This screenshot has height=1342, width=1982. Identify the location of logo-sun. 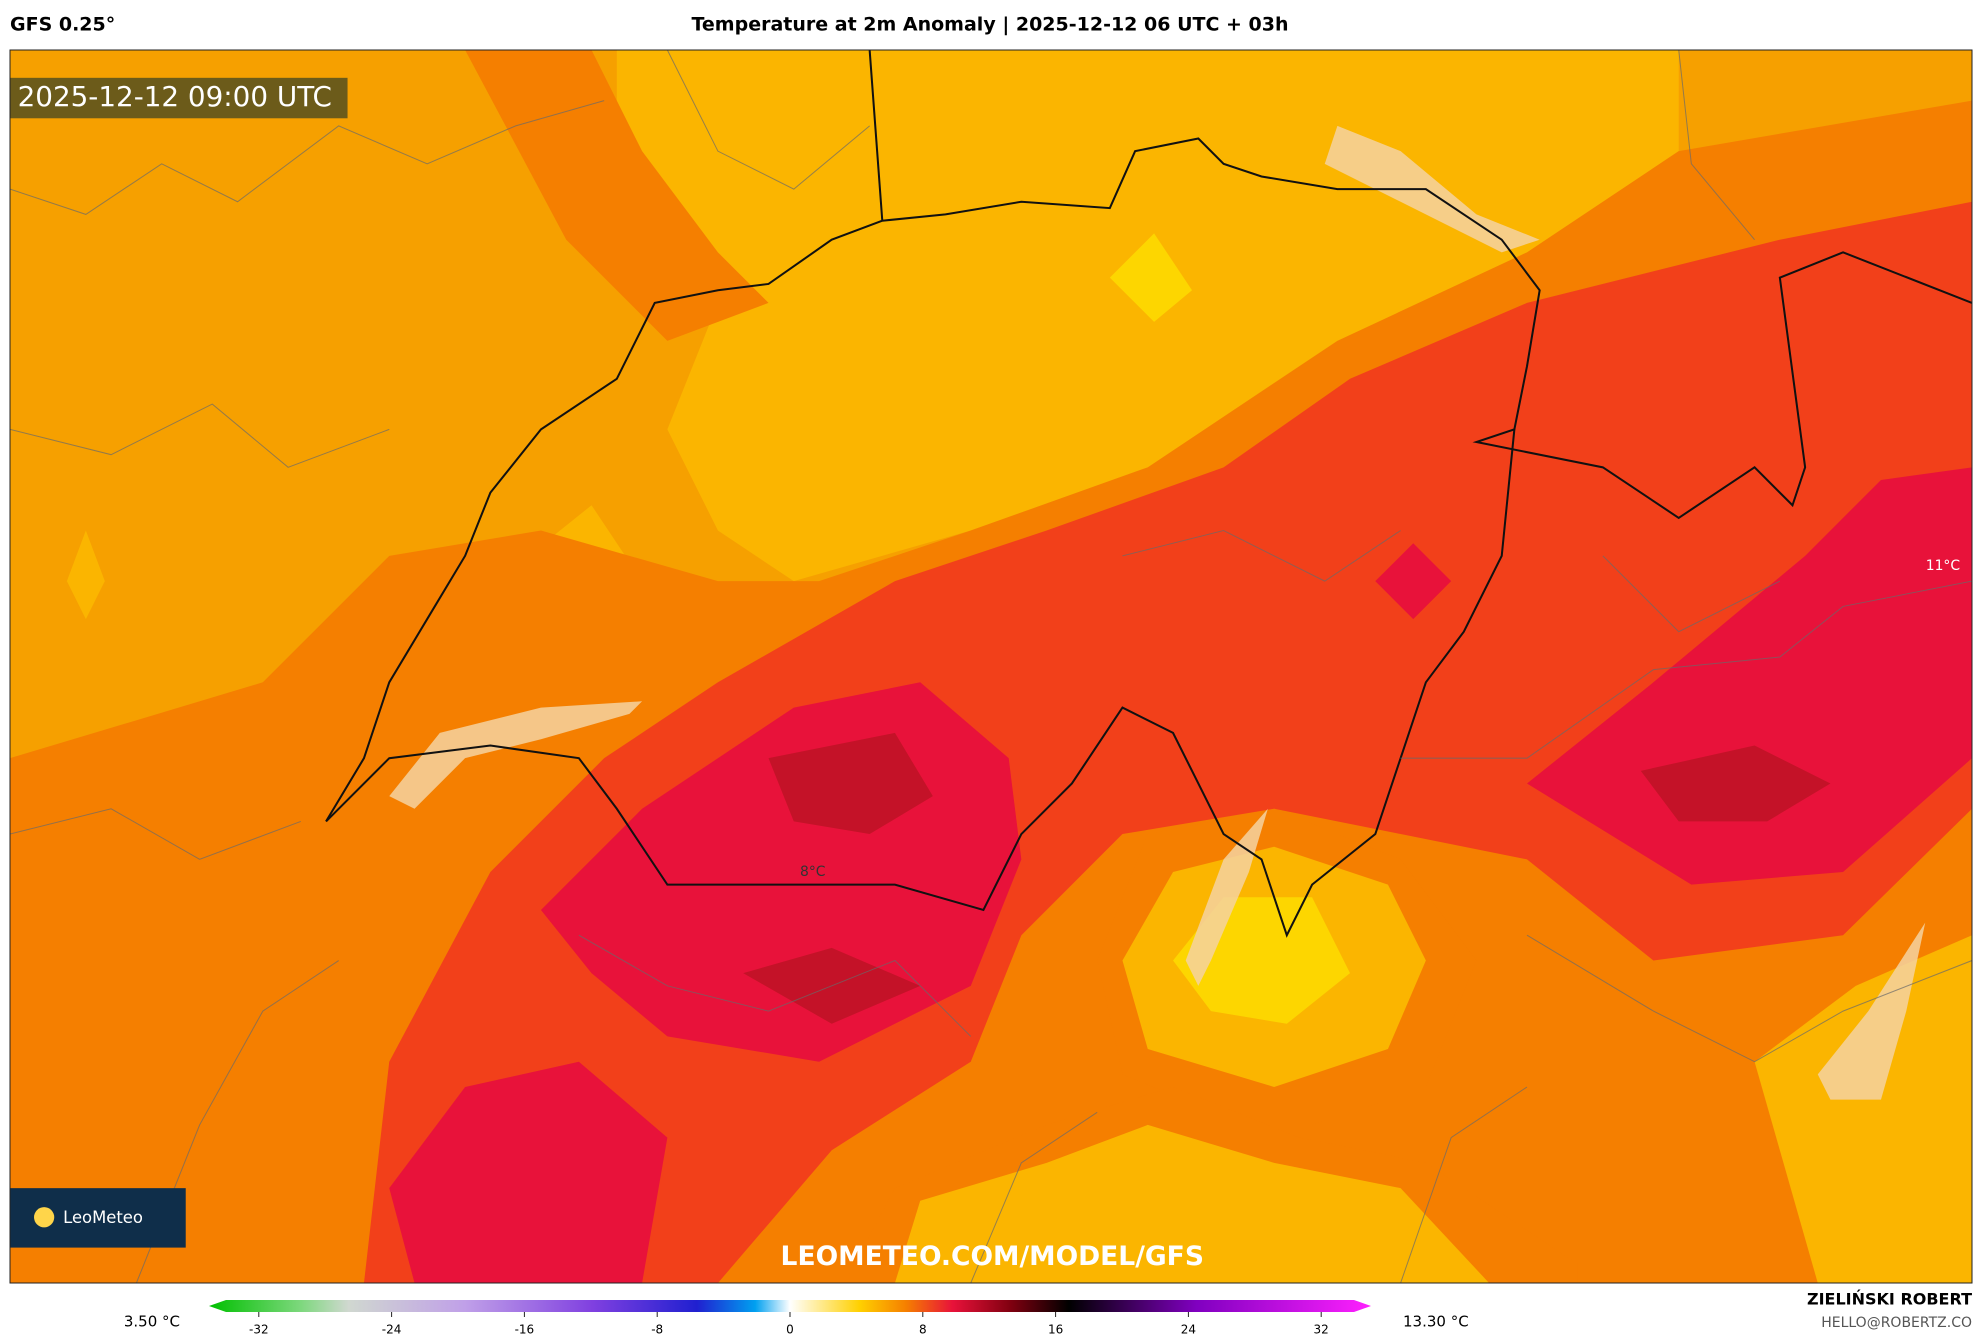
(44, 1217).